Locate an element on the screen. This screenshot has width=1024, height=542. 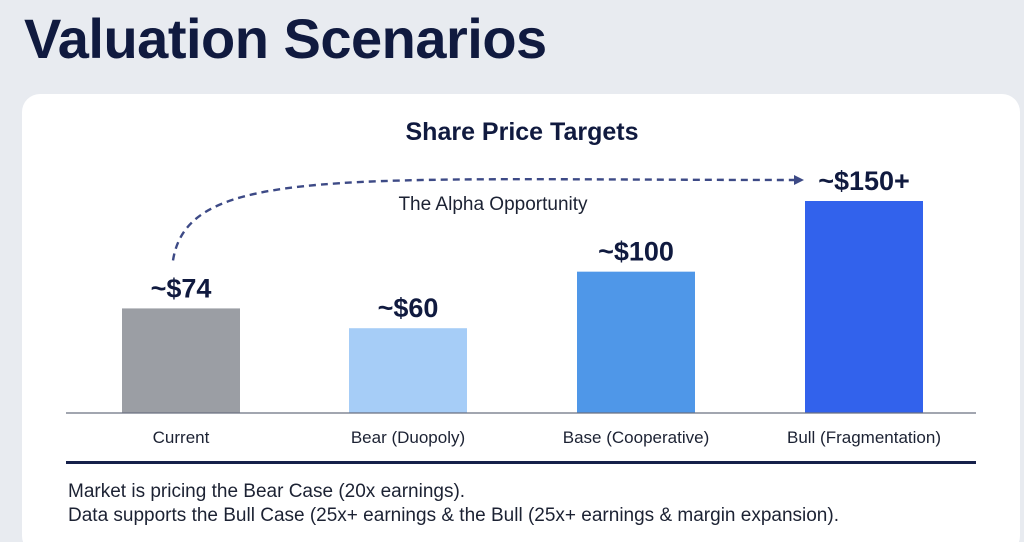
category-label-base-cooperative: Base (Cooperative) is located at coordinates (636, 437).